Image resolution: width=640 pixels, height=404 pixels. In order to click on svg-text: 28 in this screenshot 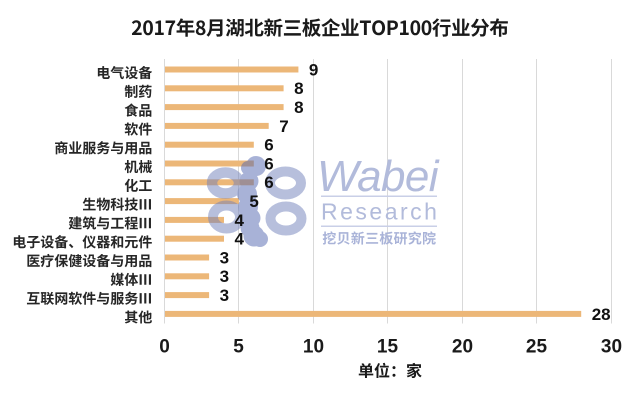, I will do `click(601, 314)`.